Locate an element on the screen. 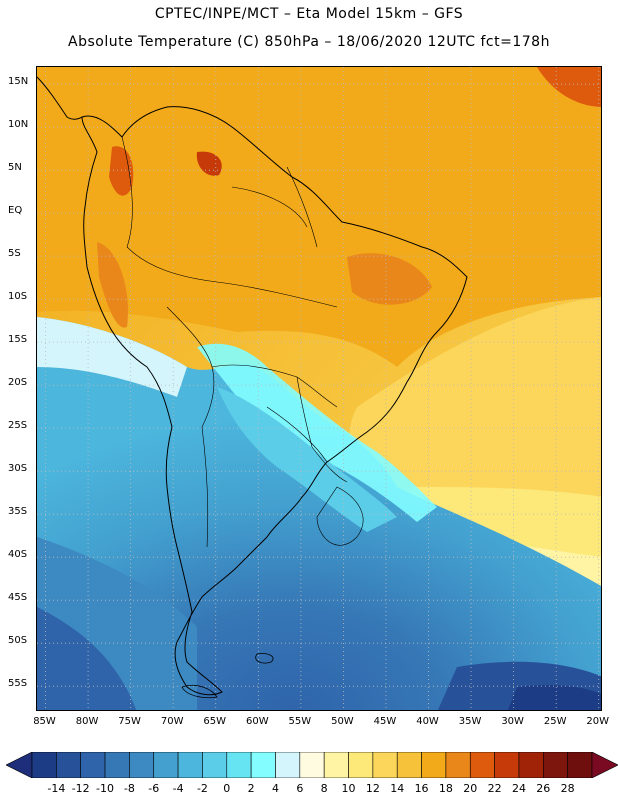 The height and width of the screenshot is (800, 618). colorbar-tick-label: 16 is located at coordinates (421, 788).